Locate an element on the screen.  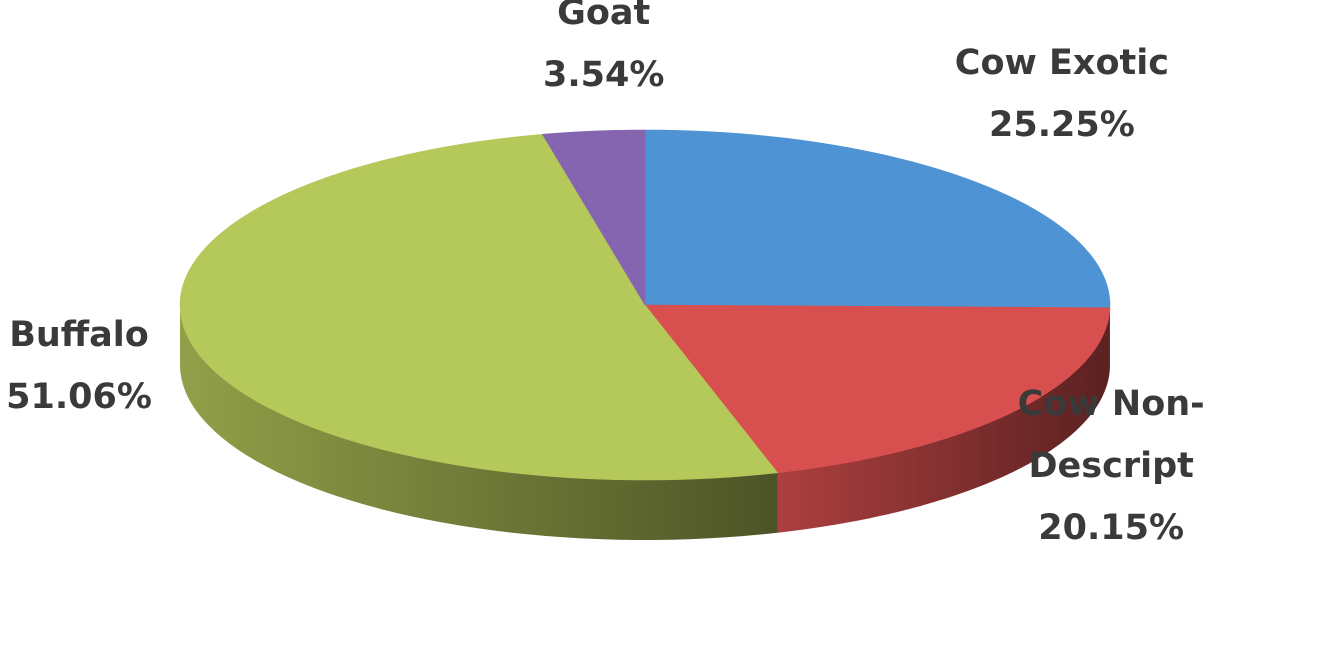
data-label-buffalo: 51.06% is located at coordinates (79, 397).